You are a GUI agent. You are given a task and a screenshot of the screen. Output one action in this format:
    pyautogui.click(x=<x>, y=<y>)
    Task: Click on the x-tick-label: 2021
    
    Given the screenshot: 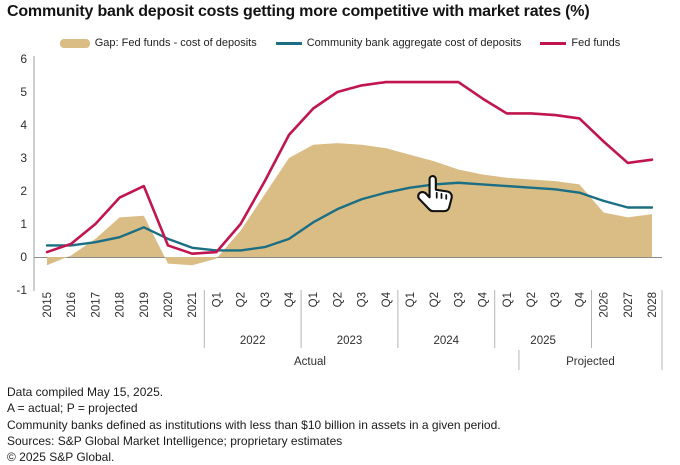 What is the action you would take?
    pyautogui.click(x=193, y=305)
    